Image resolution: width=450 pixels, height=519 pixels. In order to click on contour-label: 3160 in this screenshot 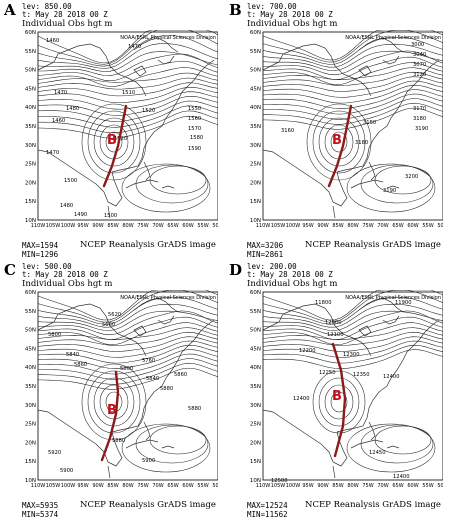, I will do `click(287, 131)`.